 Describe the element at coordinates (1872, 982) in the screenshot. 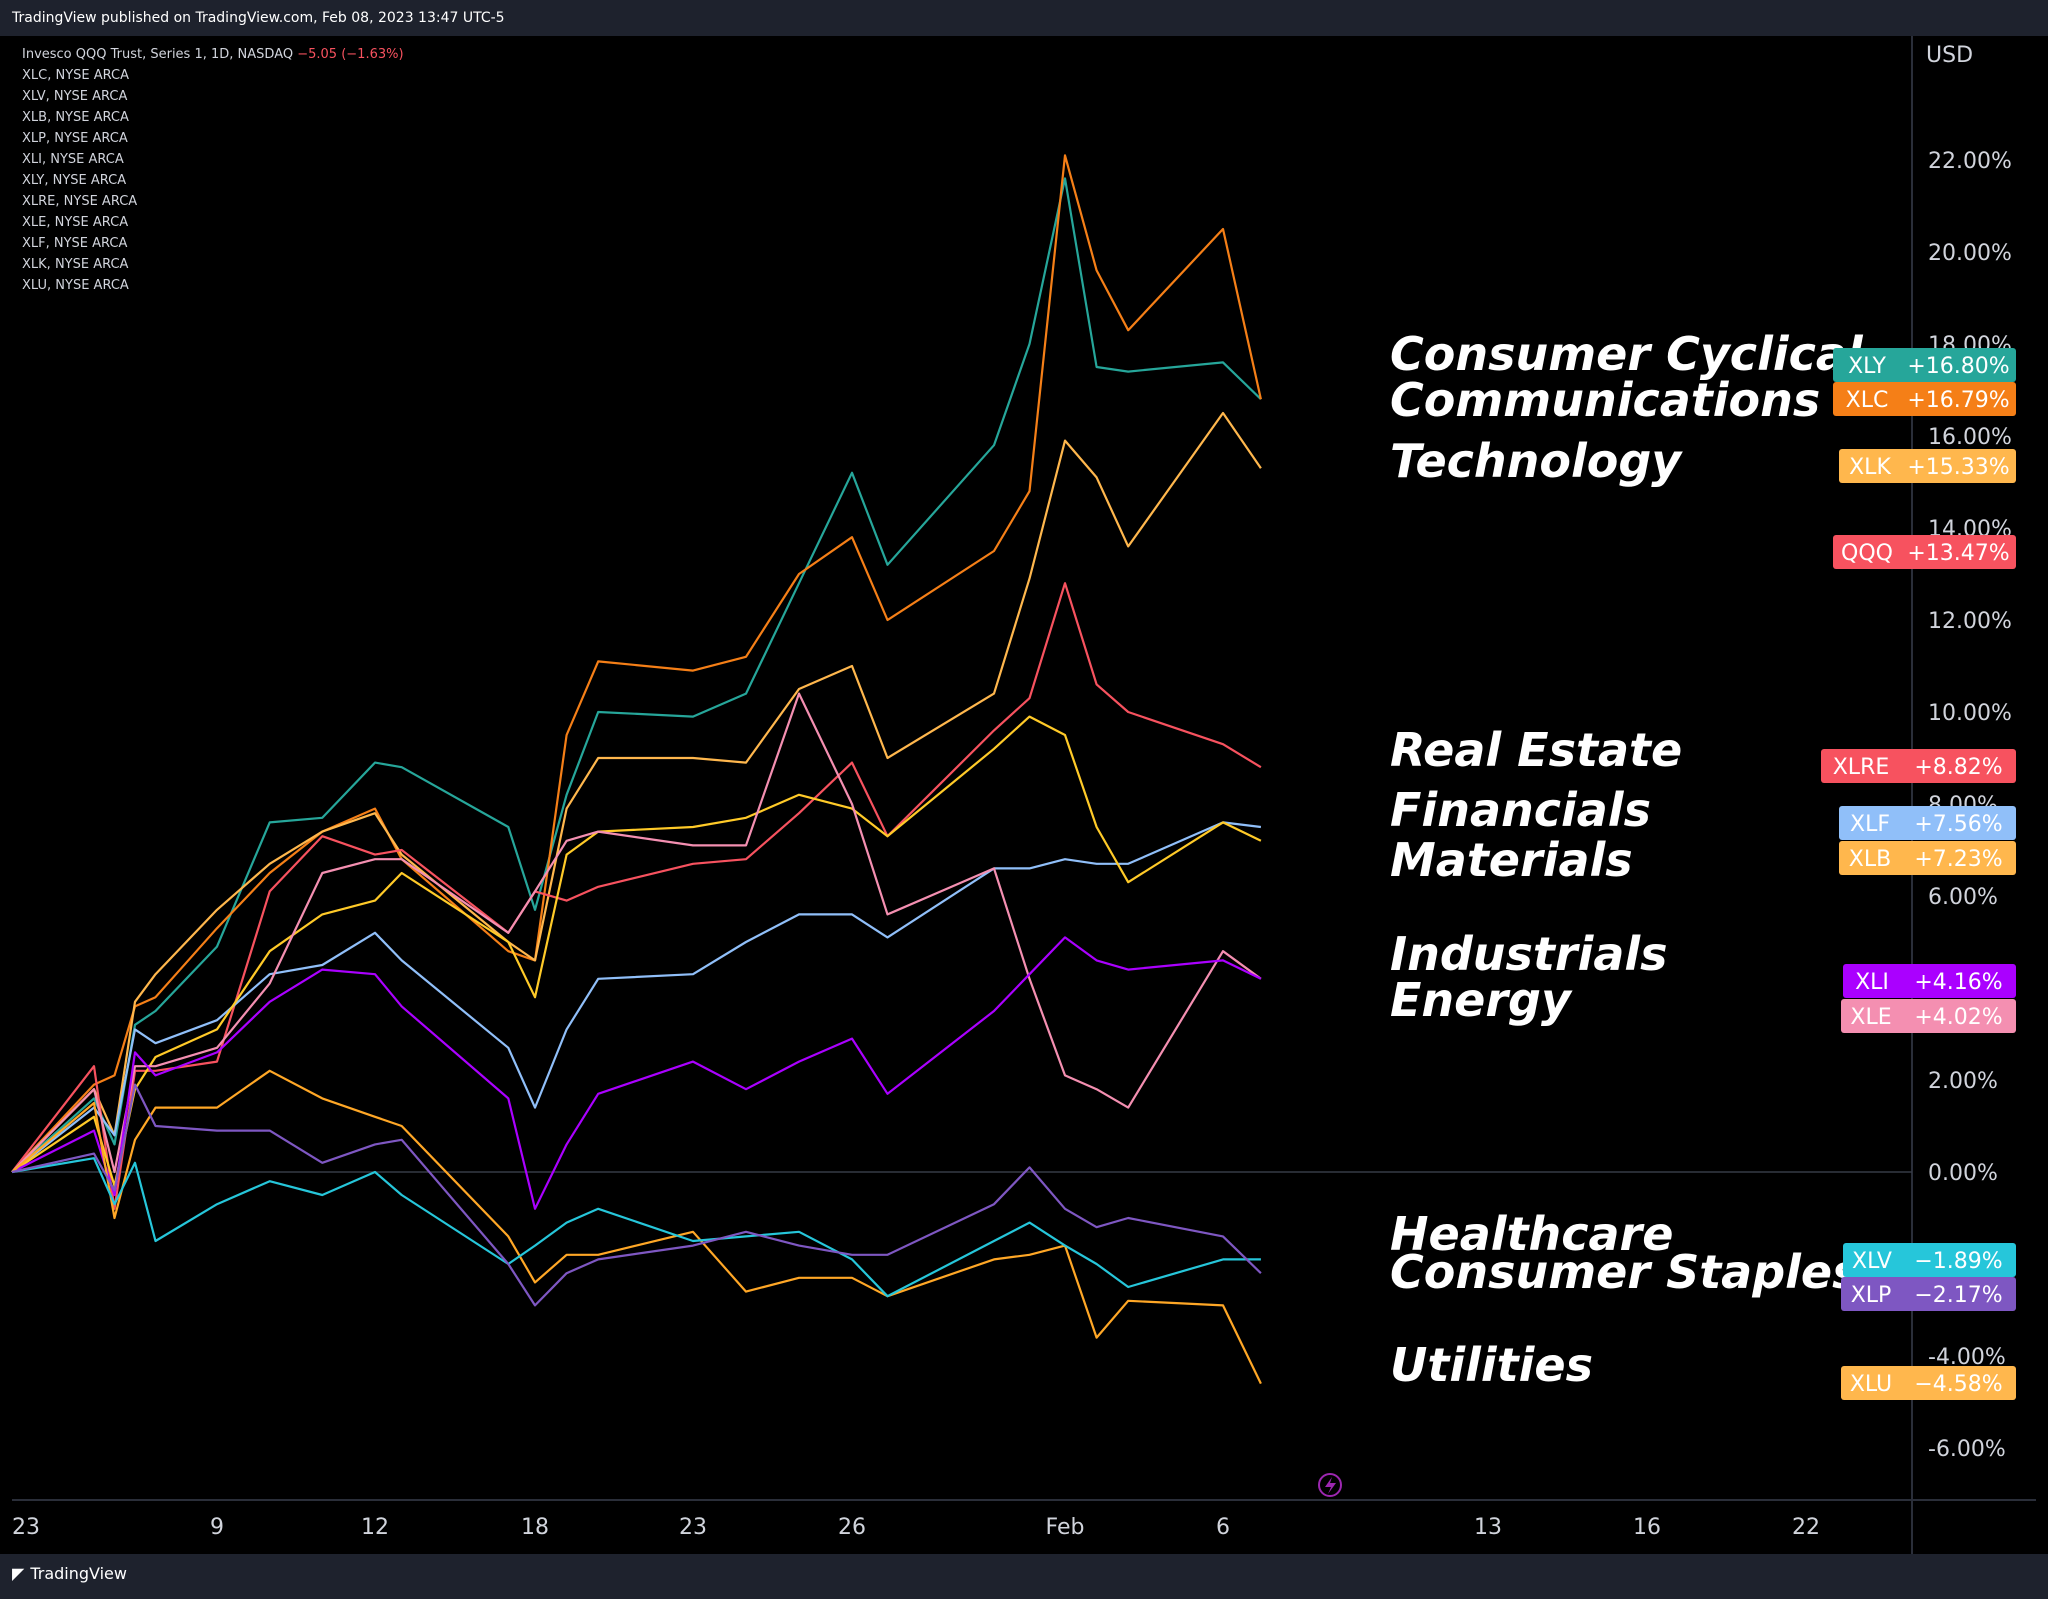

I see `badge-ticker: XLI` at that location.